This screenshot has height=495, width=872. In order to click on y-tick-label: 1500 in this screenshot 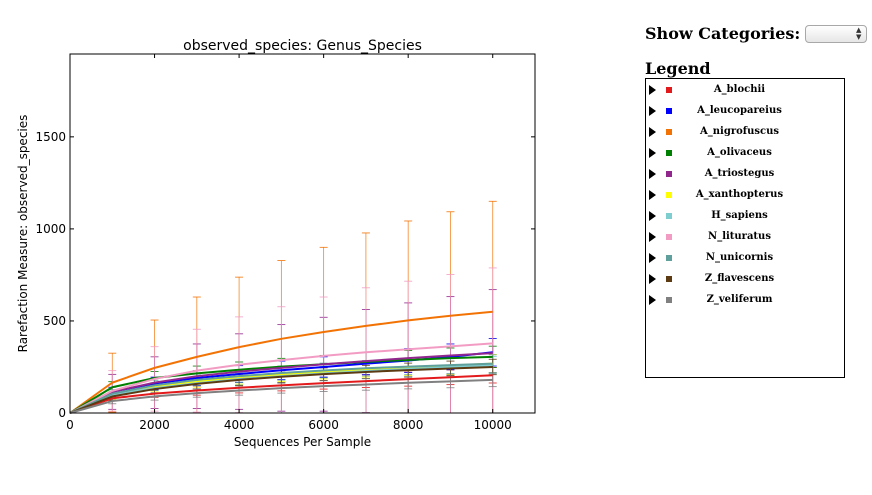, I will do `click(50, 137)`.